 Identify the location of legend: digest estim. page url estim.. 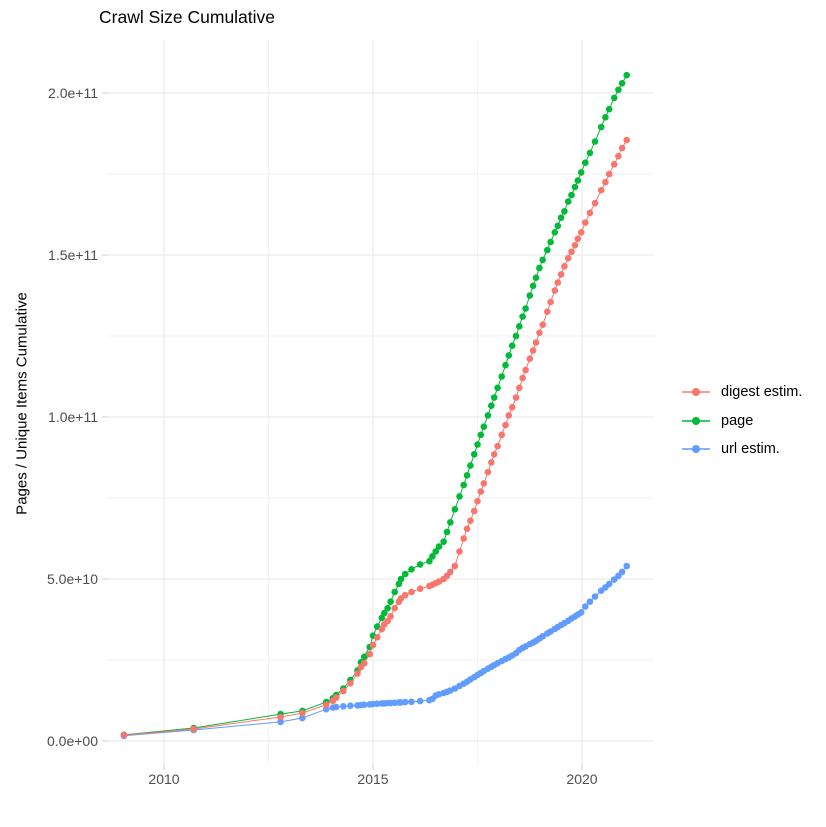
(741, 421).